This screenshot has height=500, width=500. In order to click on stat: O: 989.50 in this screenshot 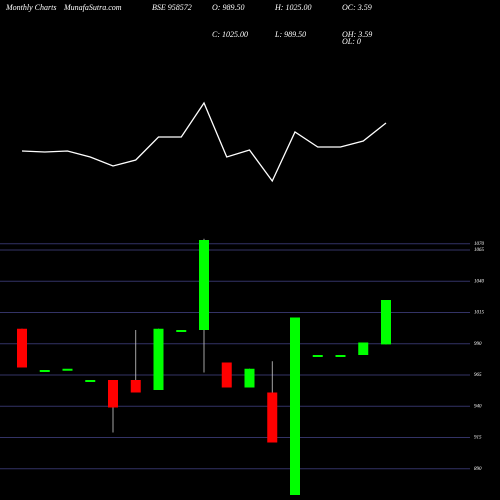, I will do `click(228, 7)`.